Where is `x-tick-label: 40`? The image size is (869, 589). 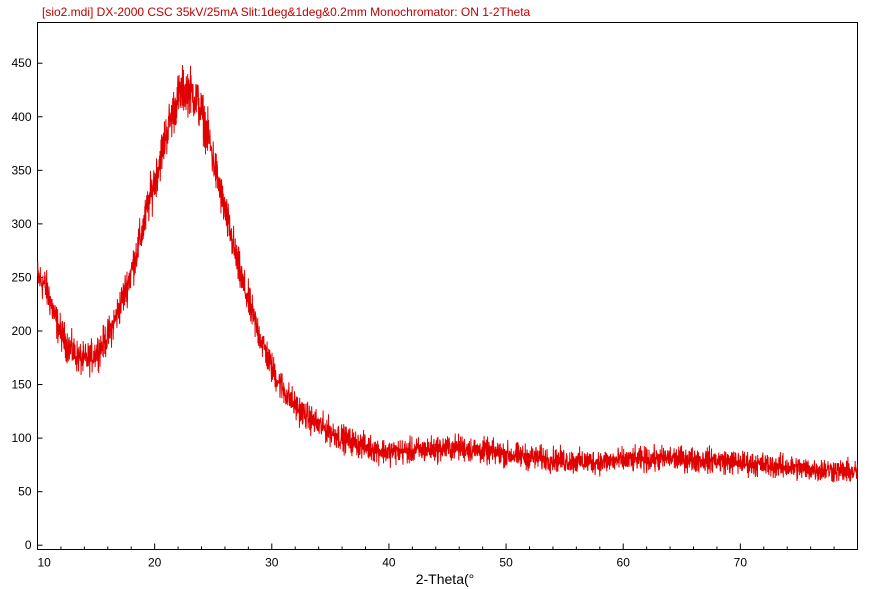 x-tick-label: 40 is located at coordinates (389, 563).